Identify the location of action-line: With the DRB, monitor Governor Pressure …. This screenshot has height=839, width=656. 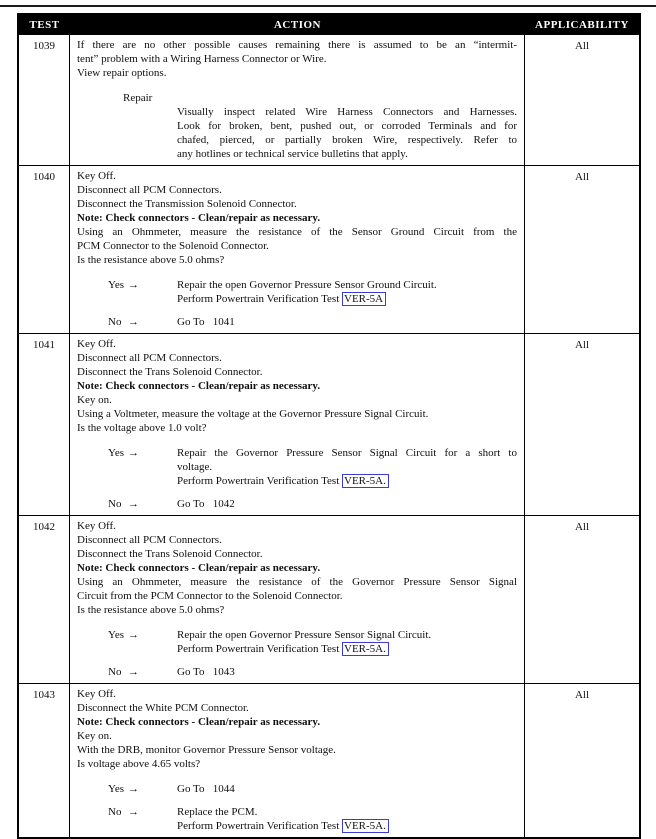
(206, 750).